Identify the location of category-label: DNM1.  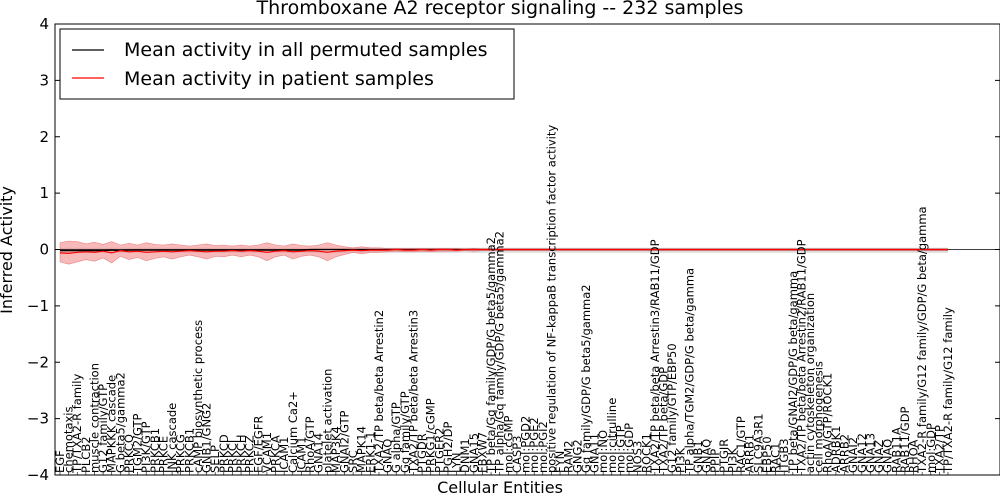
(465, 455).